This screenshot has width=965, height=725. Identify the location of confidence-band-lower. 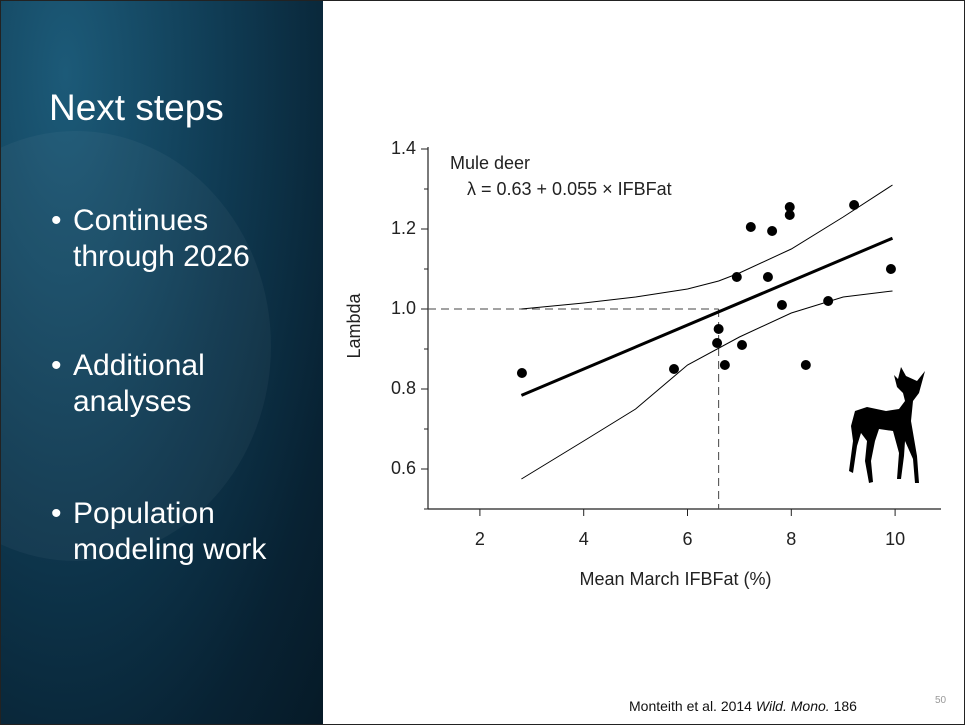
(707, 385).